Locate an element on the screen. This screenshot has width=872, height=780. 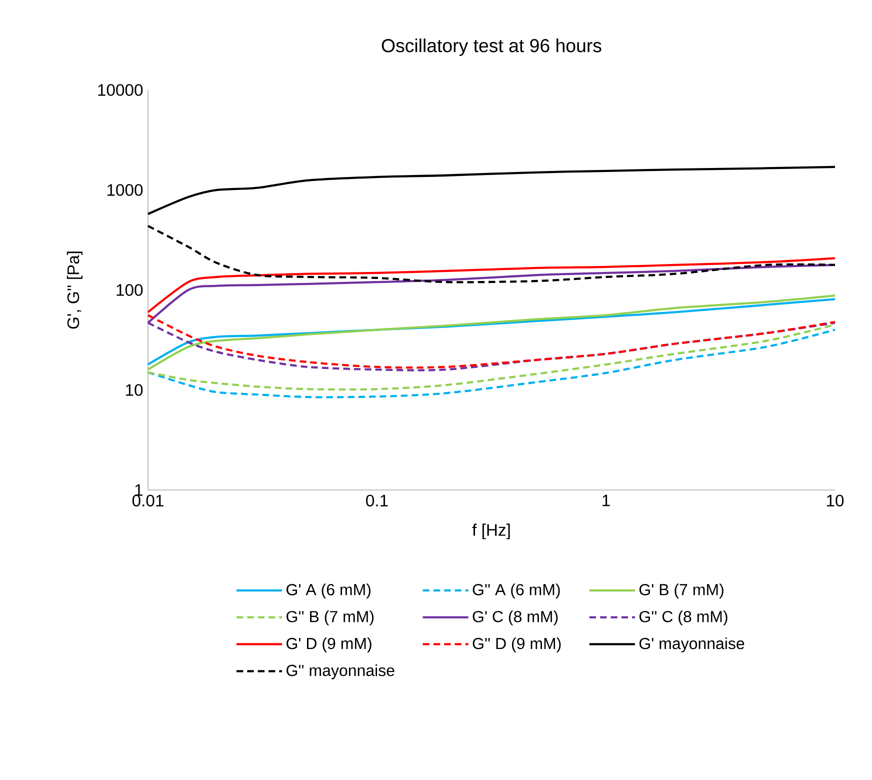
legend-label: G'' A (6 mM) is located at coordinates (516, 591).